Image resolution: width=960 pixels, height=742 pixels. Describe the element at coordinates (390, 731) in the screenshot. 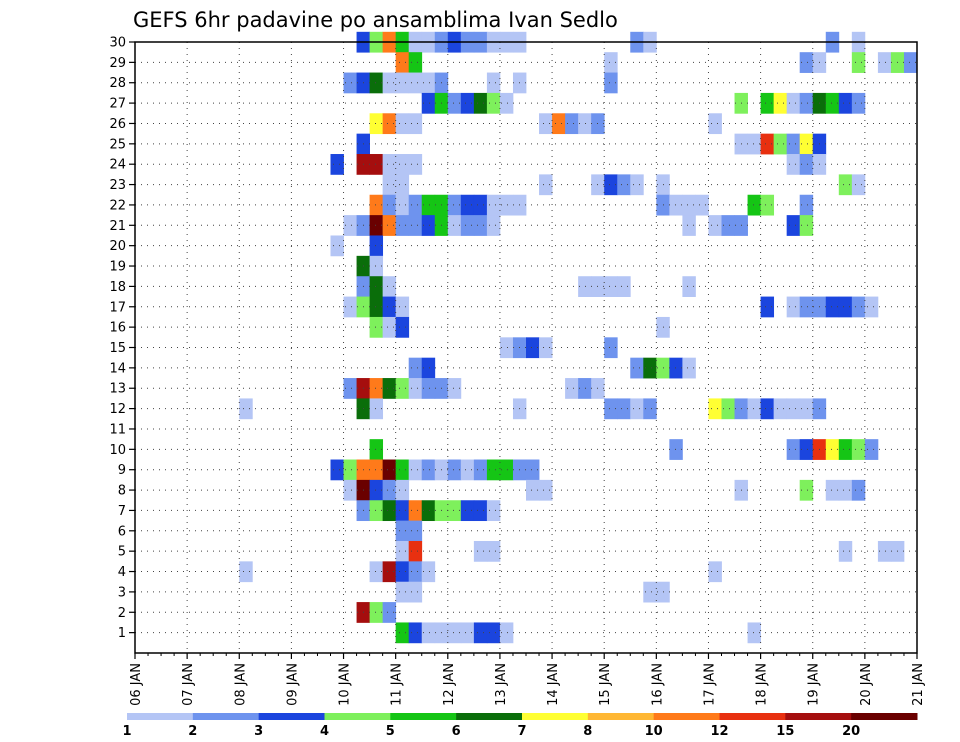

I see `colorbar-label: 5` at that location.